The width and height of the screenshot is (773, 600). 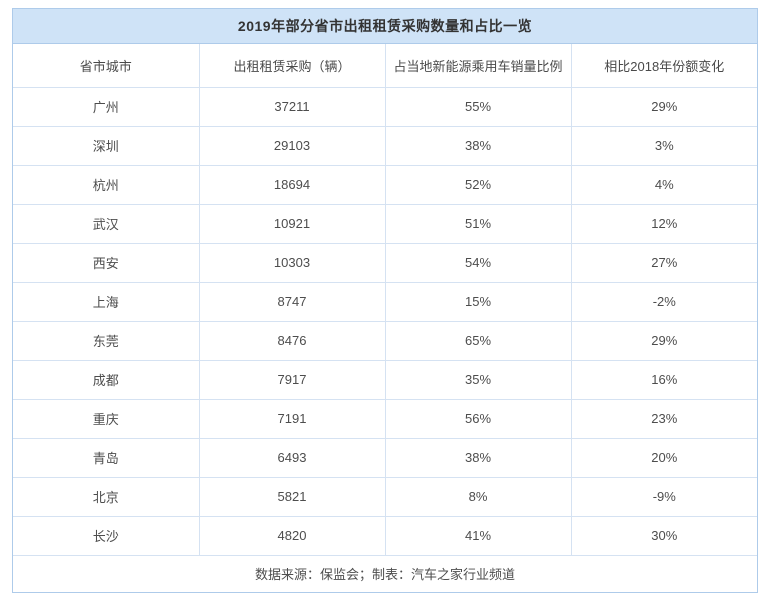 I want to click on cell-city: 青岛, so click(x=106, y=457).